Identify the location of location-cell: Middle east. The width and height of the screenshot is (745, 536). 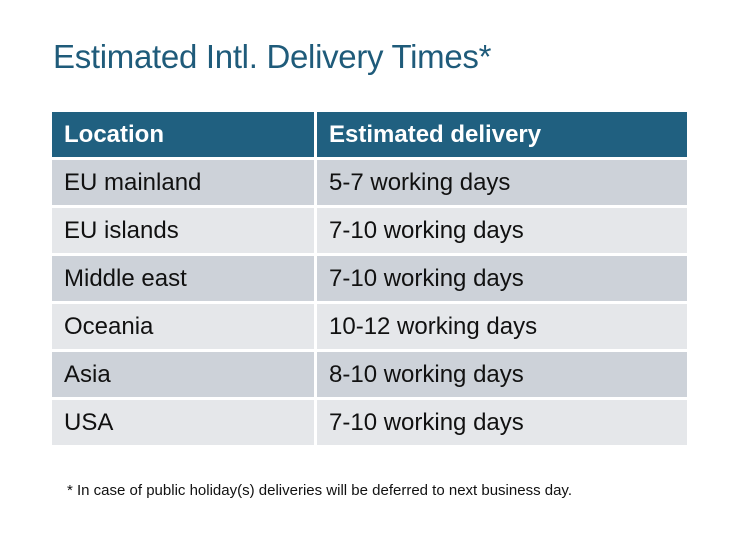
(183, 278).